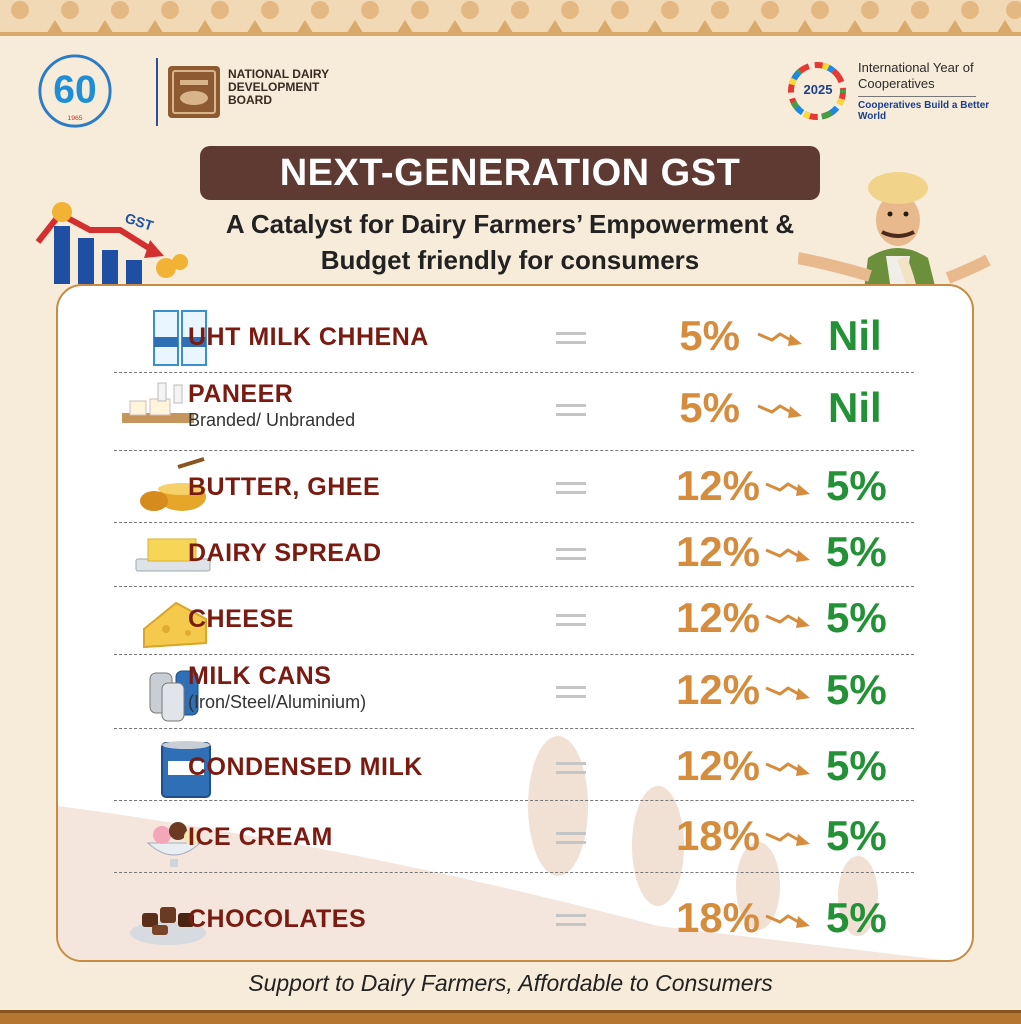 This screenshot has width=1021, height=1024. What do you see at coordinates (74, 118) in the screenshot?
I see `svg-text: 1965` at bounding box center [74, 118].